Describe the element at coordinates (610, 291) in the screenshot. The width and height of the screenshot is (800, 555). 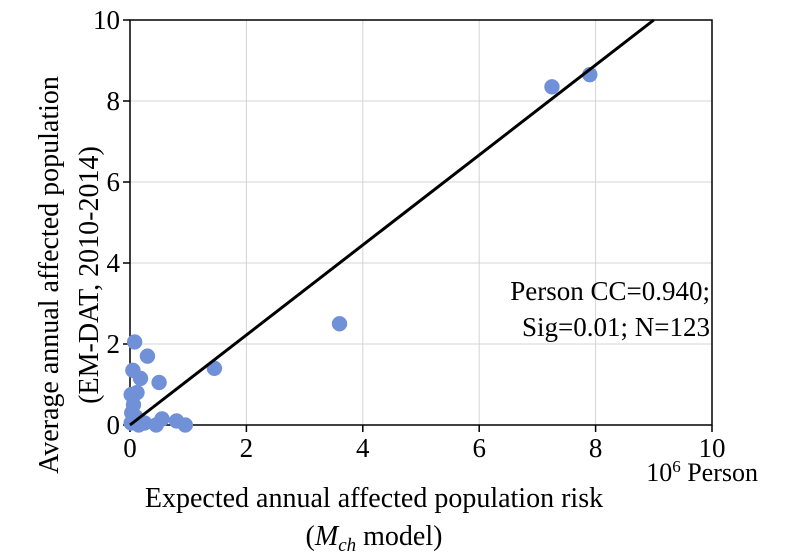
I see `stat-annotation-line1: Person CC=0.940;` at that location.